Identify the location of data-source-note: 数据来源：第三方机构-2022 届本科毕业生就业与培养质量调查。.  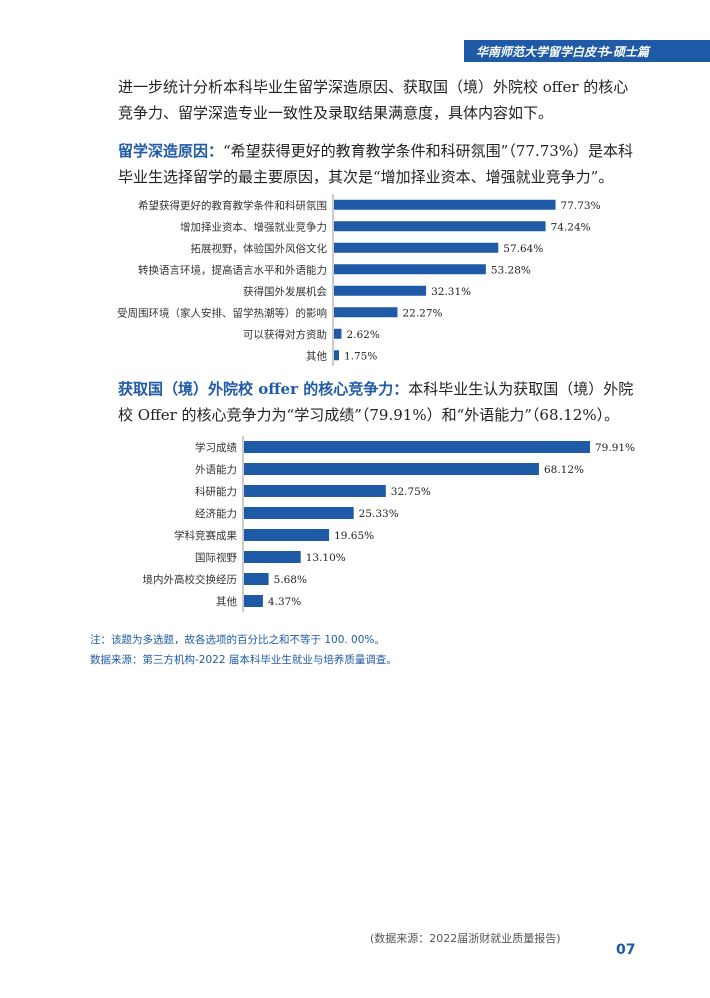
(243, 660).